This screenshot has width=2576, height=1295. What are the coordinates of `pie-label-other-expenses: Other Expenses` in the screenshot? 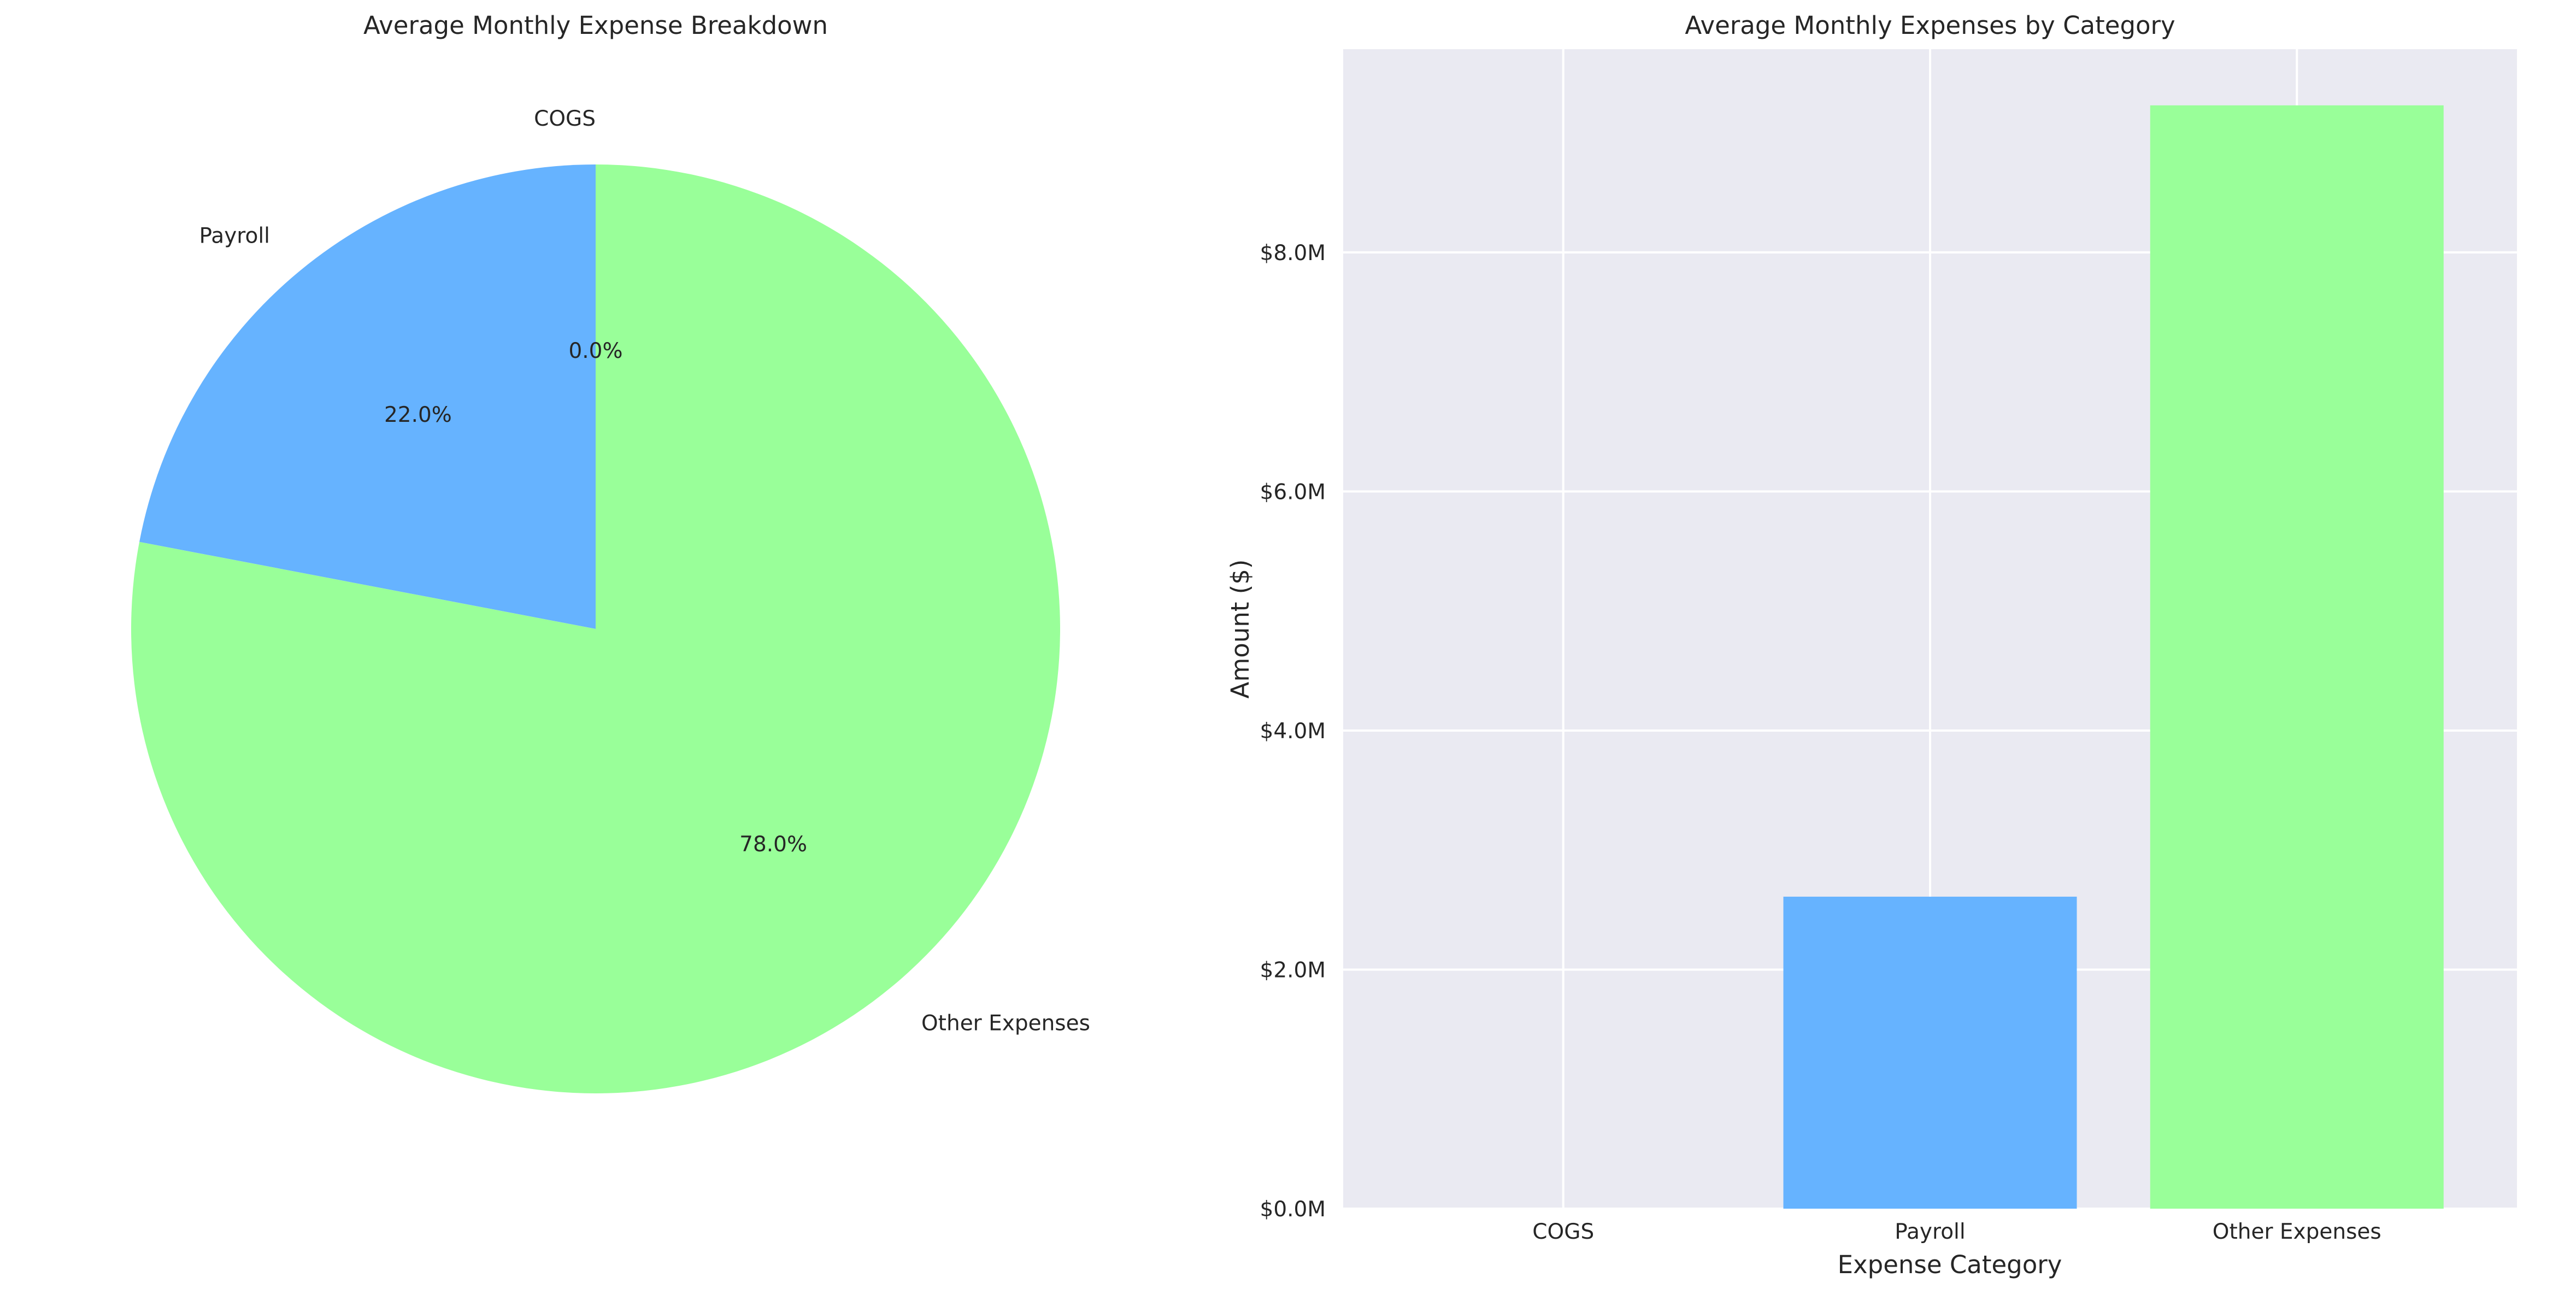 It's located at (1006, 1023).